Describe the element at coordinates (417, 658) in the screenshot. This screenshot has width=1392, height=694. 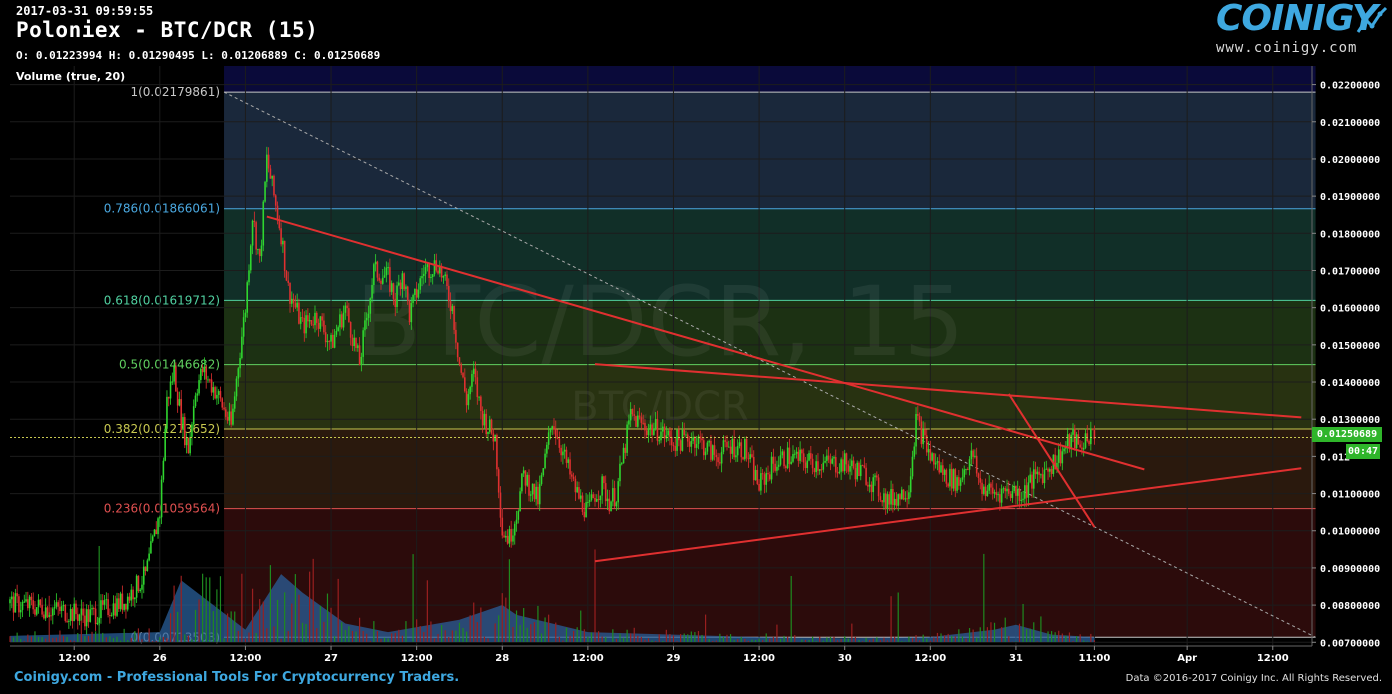
I see `x-tick-label: 12:00` at that location.